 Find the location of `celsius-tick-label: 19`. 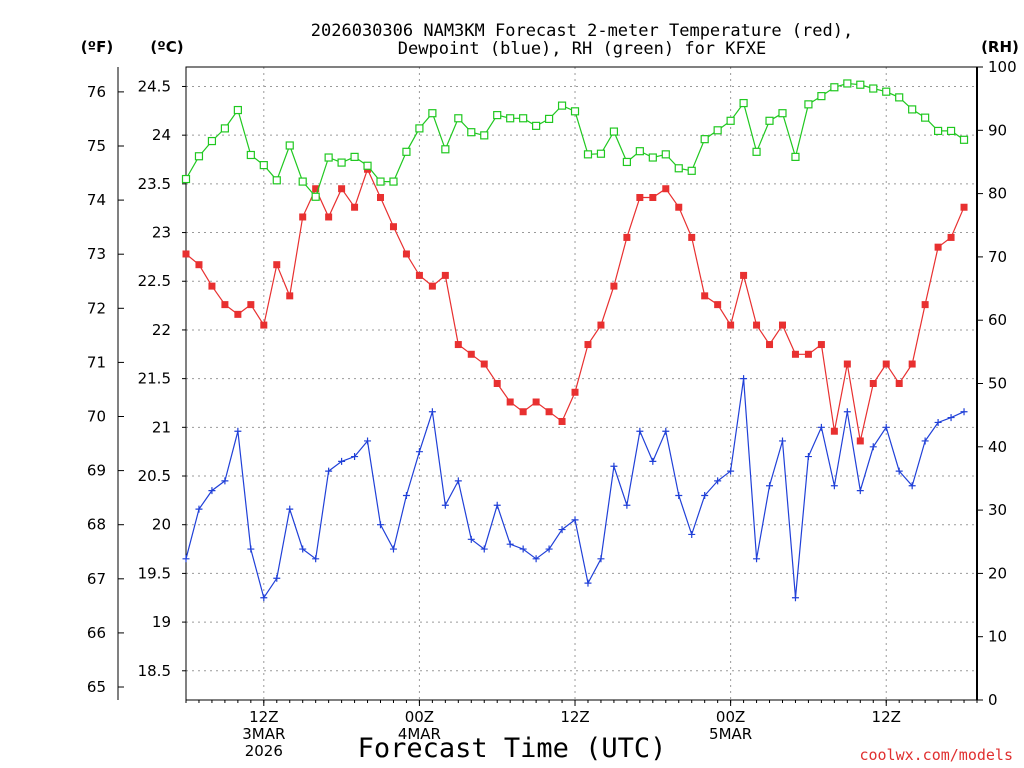

celsius-tick-label: 19 is located at coordinates (161, 622).